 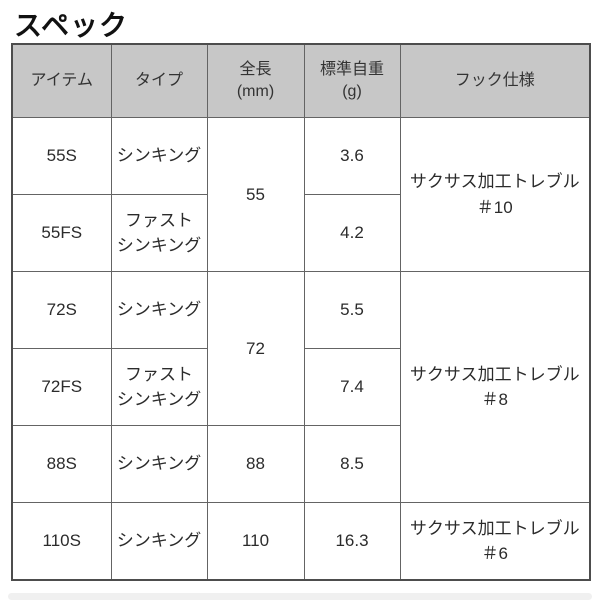 I want to click on length-cell: 55, so click(x=255, y=194).